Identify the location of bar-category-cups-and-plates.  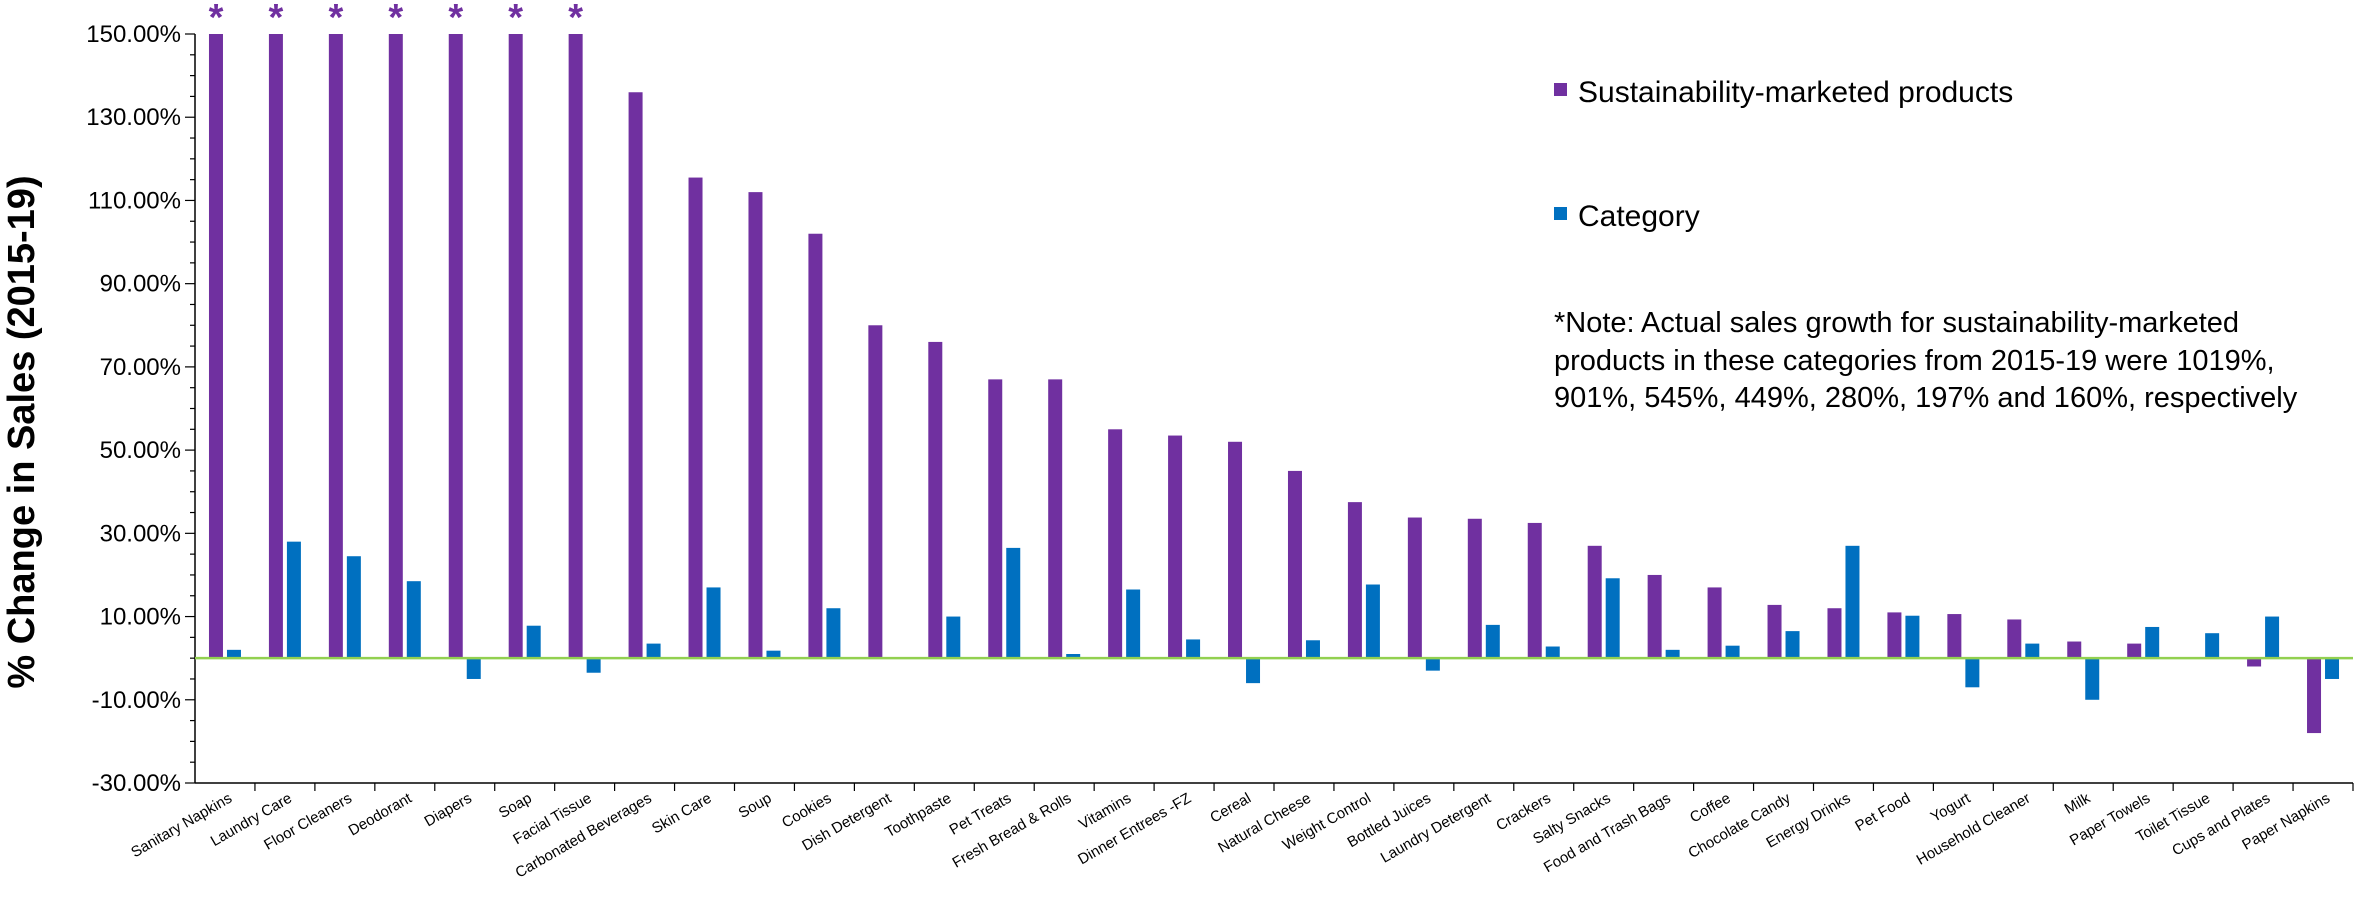
(2272, 637).